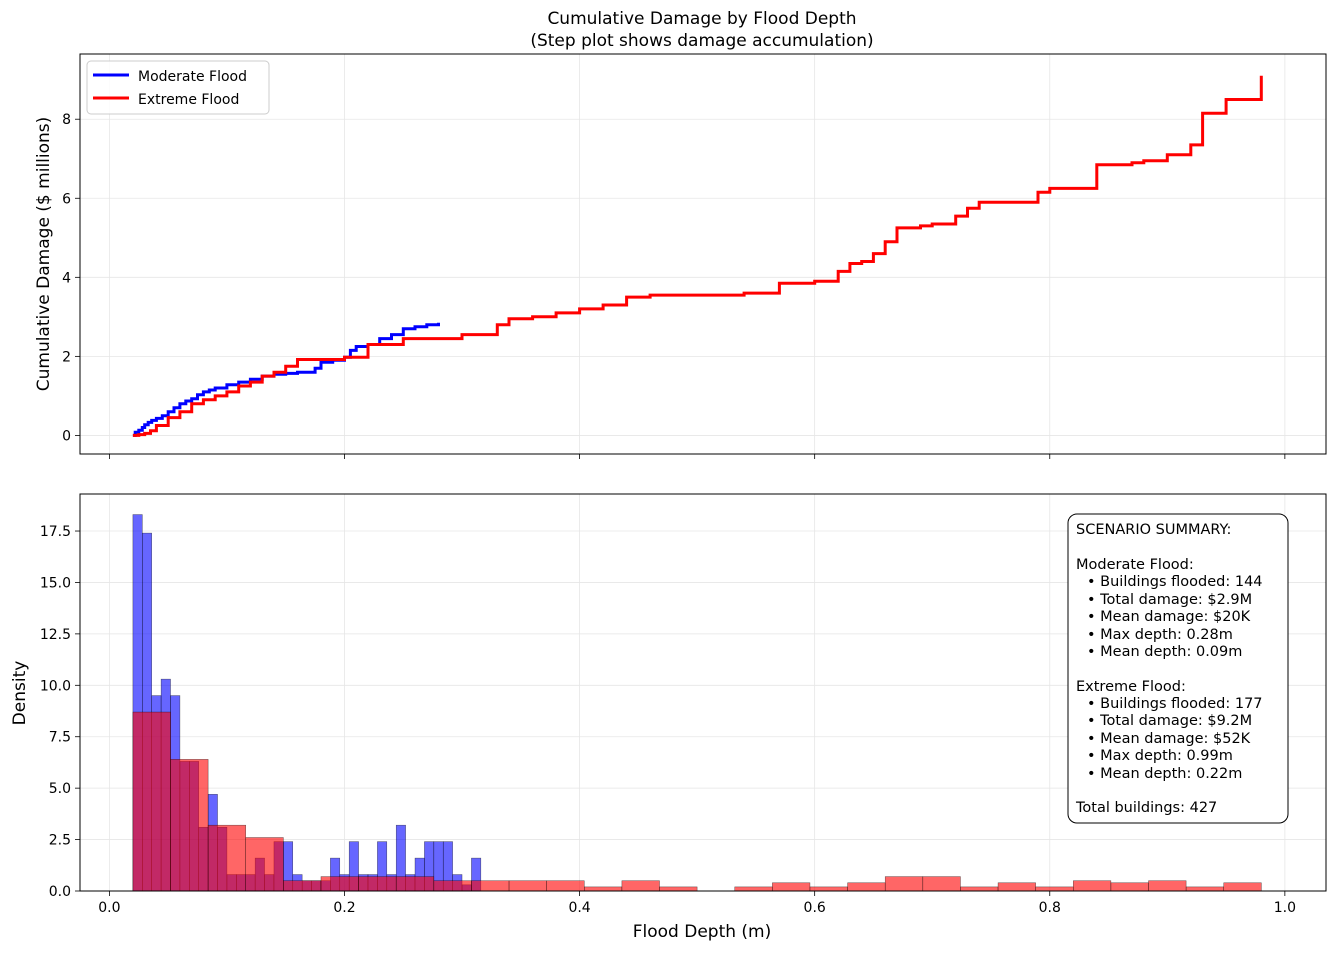 The image size is (1334, 954). I want to click on y-tick-label: 7.5, so click(60, 738).